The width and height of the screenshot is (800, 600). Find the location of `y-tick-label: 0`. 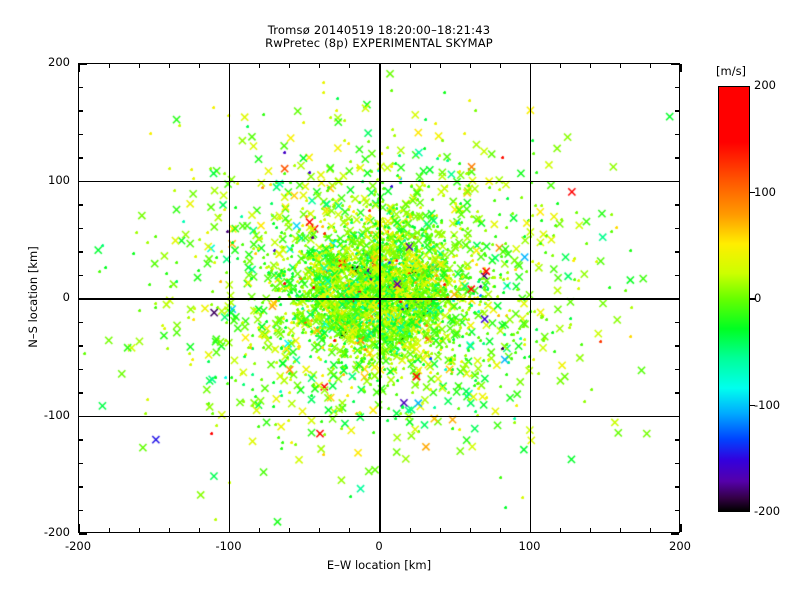

y-tick-label: 0 is located at coordinates (66, 297).